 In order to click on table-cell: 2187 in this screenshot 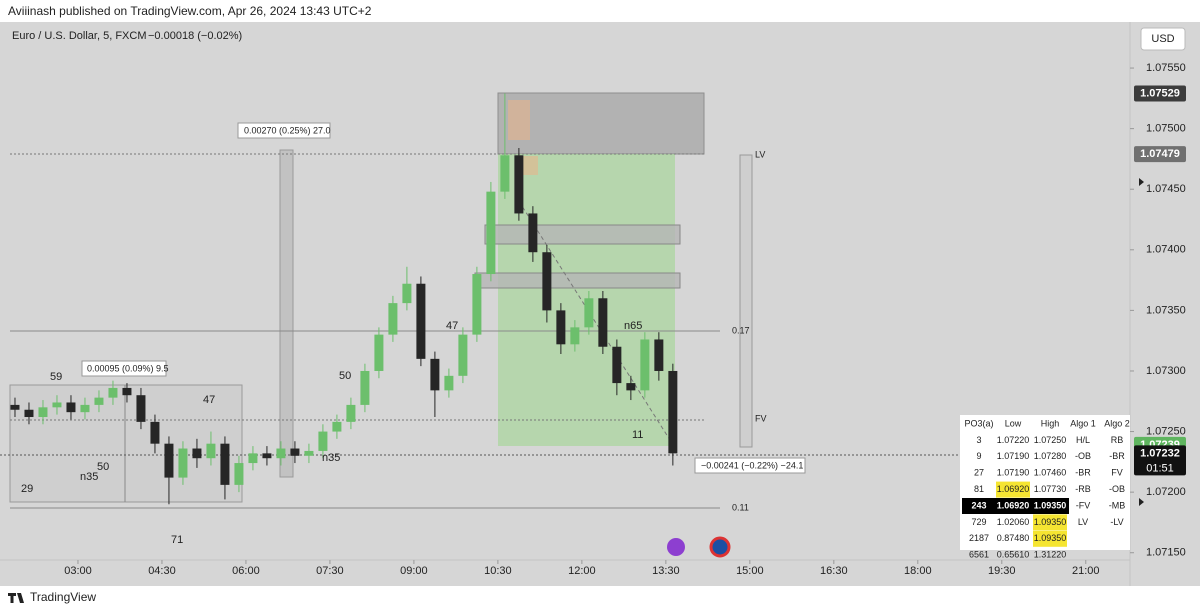, I will do `click(979, 538)`.